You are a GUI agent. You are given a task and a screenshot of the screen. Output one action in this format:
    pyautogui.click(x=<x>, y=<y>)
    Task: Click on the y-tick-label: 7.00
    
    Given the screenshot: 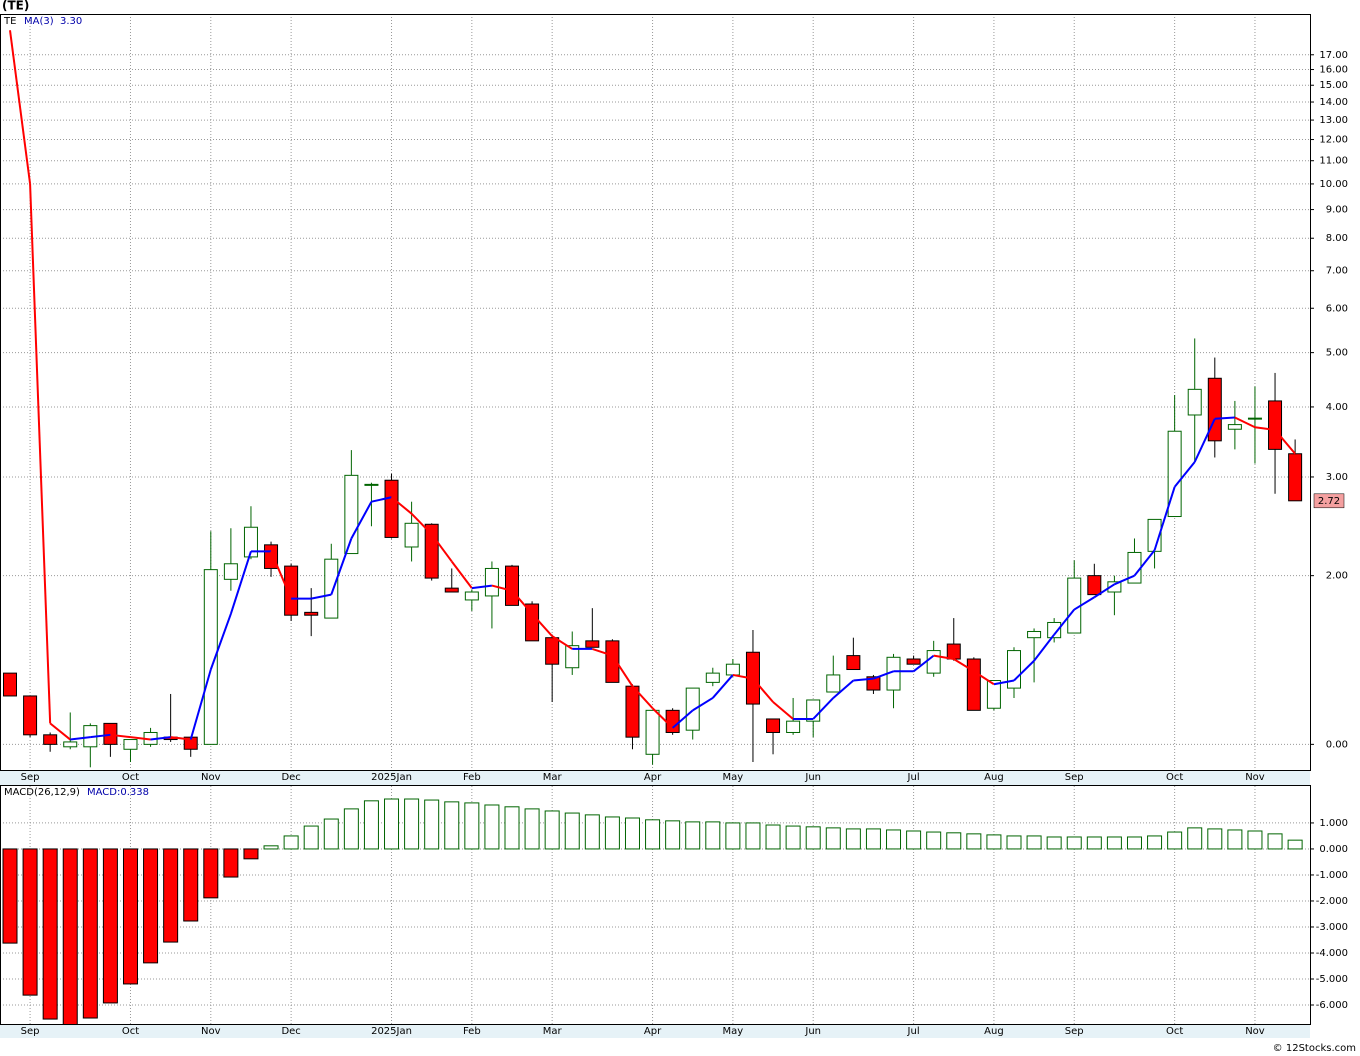 What is the action you would take?
    pyautogui.click(x=1337, y=271)
    